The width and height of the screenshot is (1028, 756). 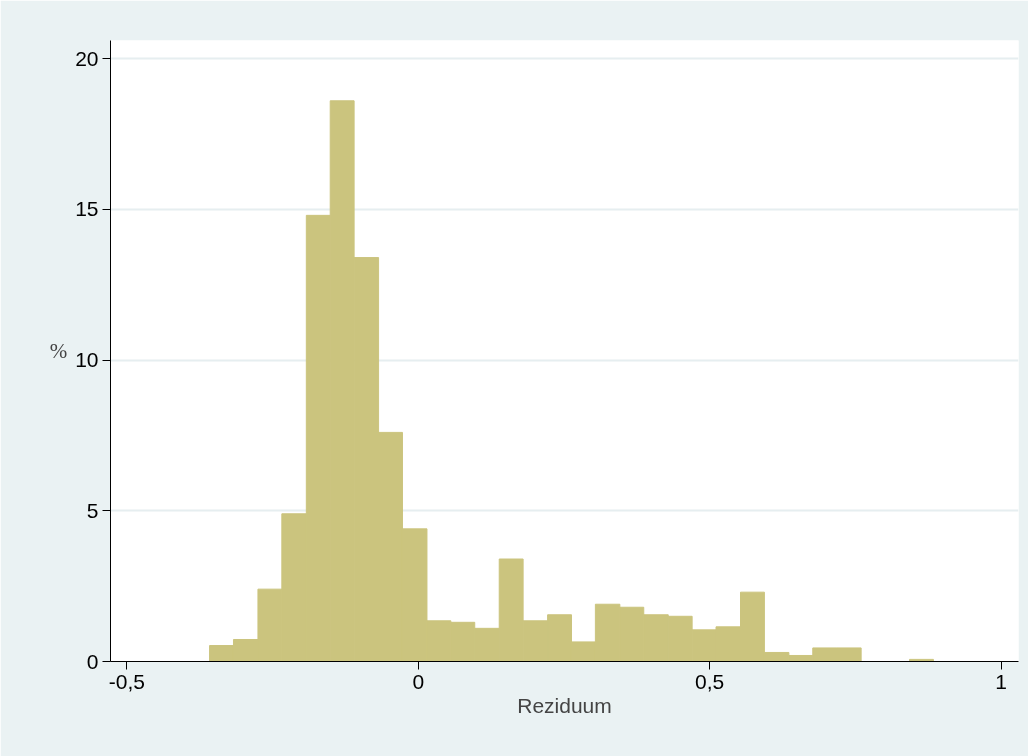 What do you see at coordinates (710, 681) in the screenshot?
I see `x-tick-label: 0,5` at bounding box center [710, 681].